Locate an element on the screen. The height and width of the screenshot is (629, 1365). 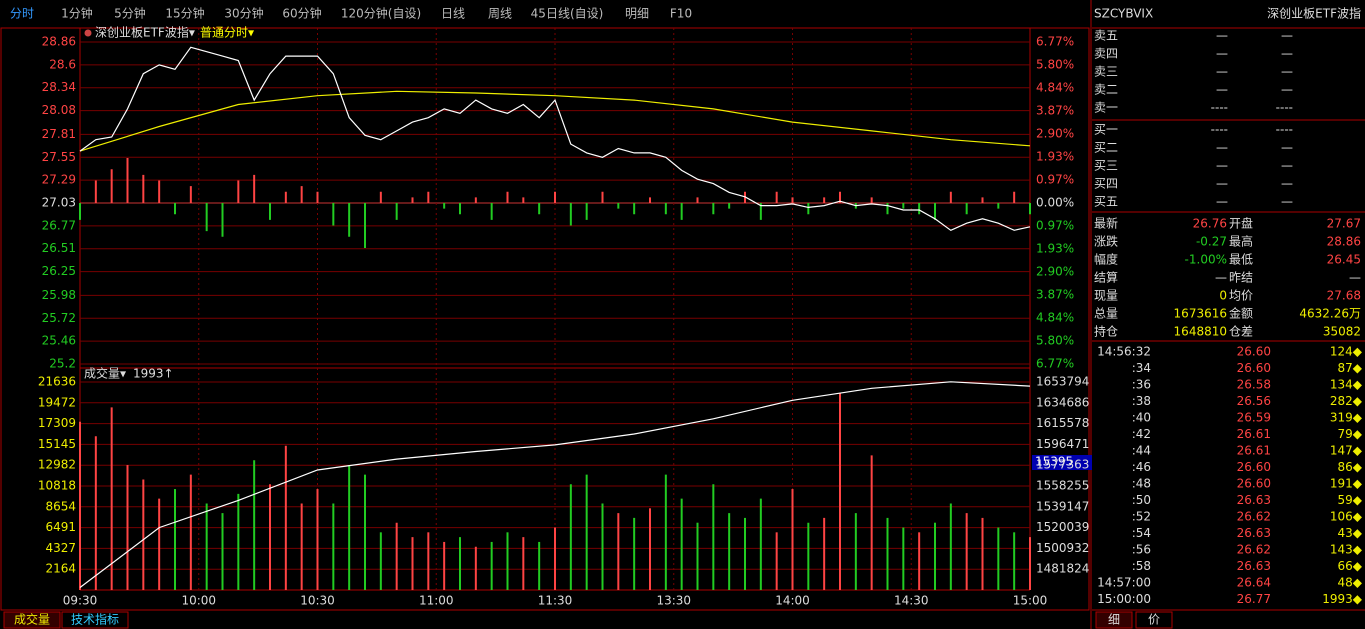
toolbar-tab: F10 is located at coordinates (681, 14).